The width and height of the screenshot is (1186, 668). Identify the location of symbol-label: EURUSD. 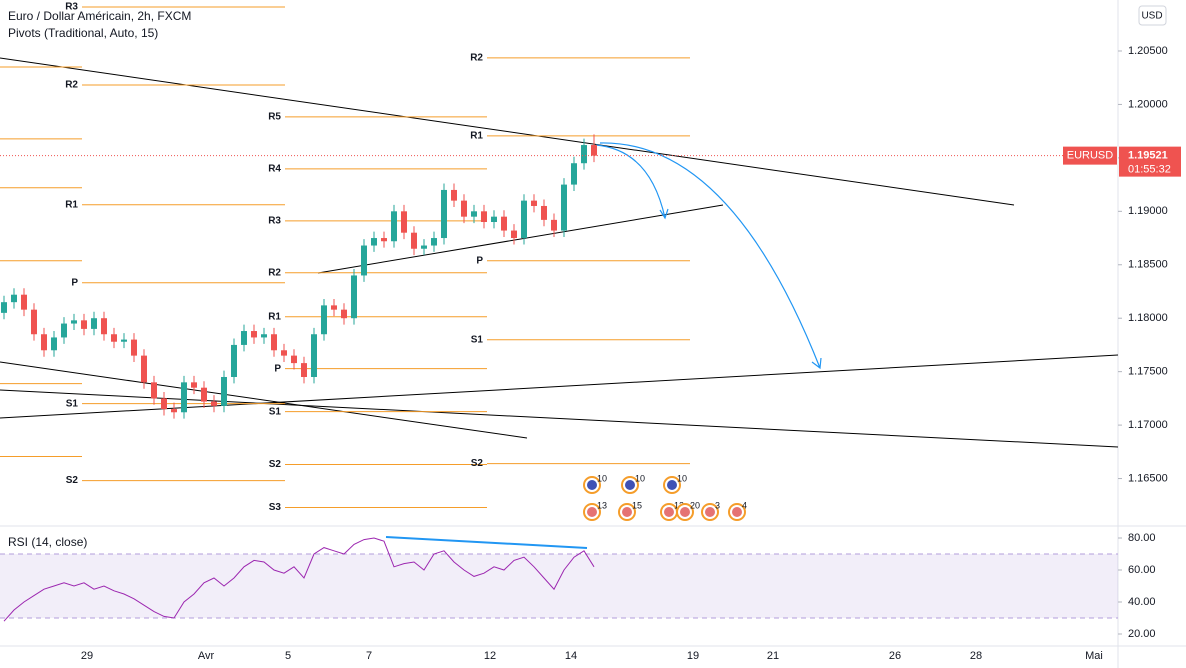
(1090, 156).